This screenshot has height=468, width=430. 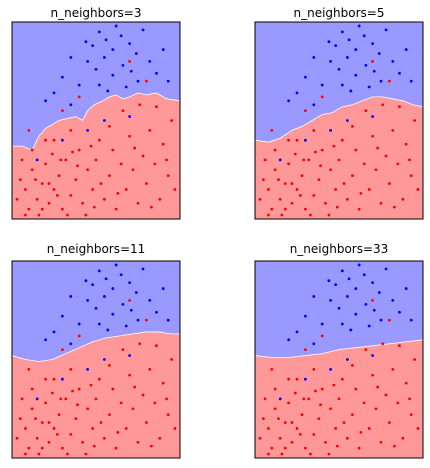 I want to click on panel-title: n_neighbors=11, so click(x=96, y=249).